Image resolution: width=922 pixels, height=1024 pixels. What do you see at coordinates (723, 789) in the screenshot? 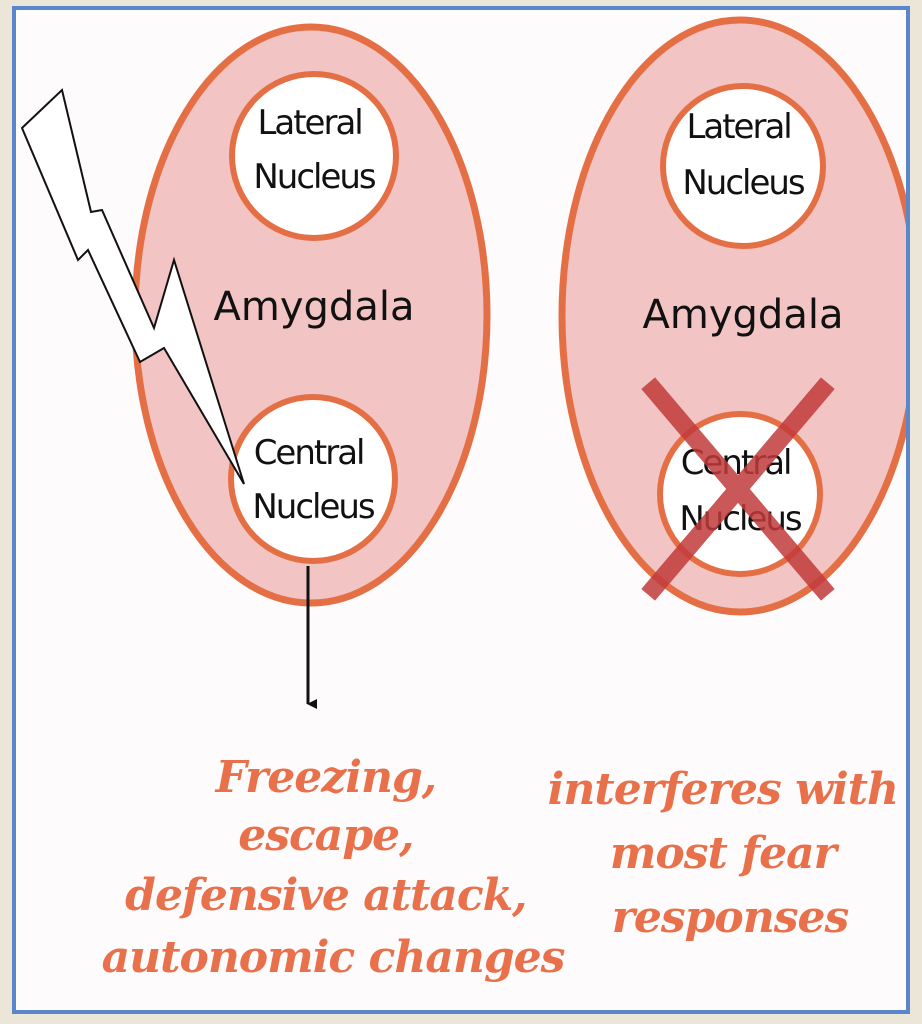
I see `right-outcome-line1: interferes with` at bounding box center [723, 789].